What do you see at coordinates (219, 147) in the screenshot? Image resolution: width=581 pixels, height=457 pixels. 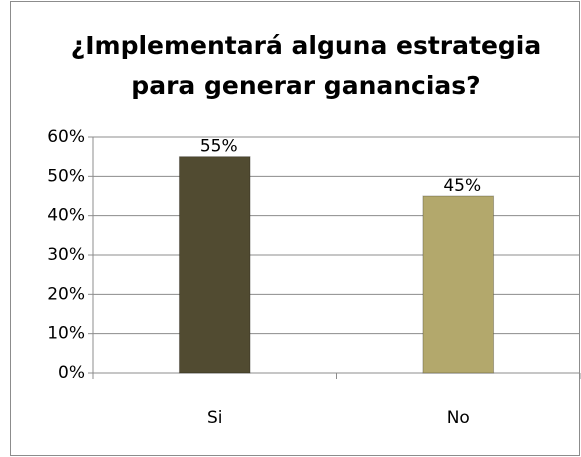 I see `value-label: 55%` at bounding box center [219, 147].